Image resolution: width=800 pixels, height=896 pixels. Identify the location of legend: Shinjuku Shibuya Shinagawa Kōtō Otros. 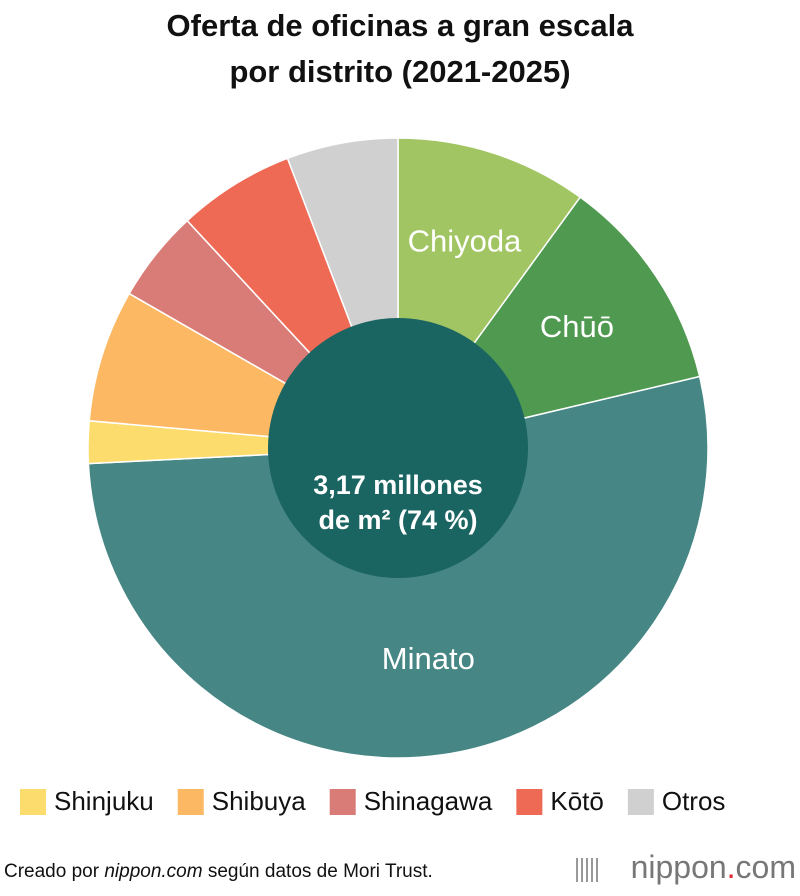
(372, 801).